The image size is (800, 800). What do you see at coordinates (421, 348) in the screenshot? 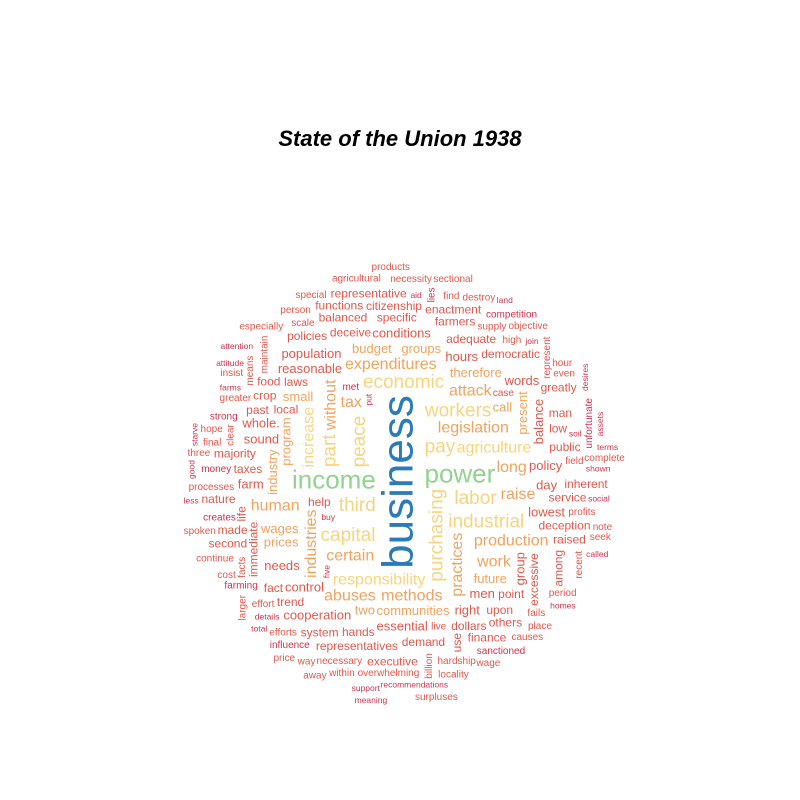
I see `word-groups: groups` at bounding box center [421, 348].